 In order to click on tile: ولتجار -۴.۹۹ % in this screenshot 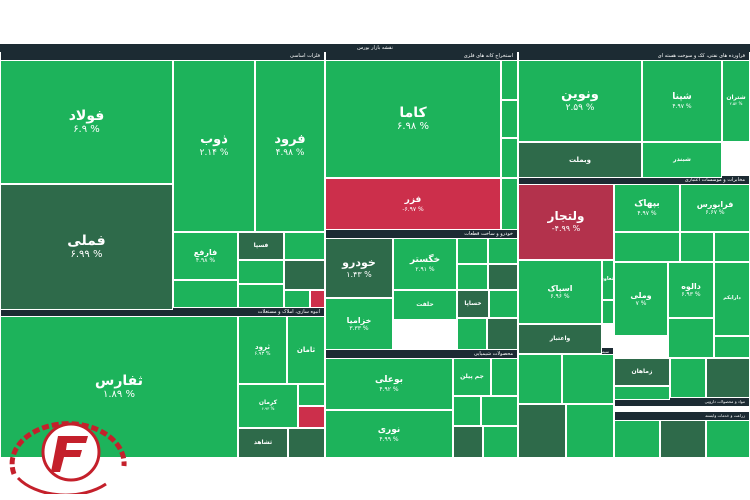, I will do `click(566, 222)`.